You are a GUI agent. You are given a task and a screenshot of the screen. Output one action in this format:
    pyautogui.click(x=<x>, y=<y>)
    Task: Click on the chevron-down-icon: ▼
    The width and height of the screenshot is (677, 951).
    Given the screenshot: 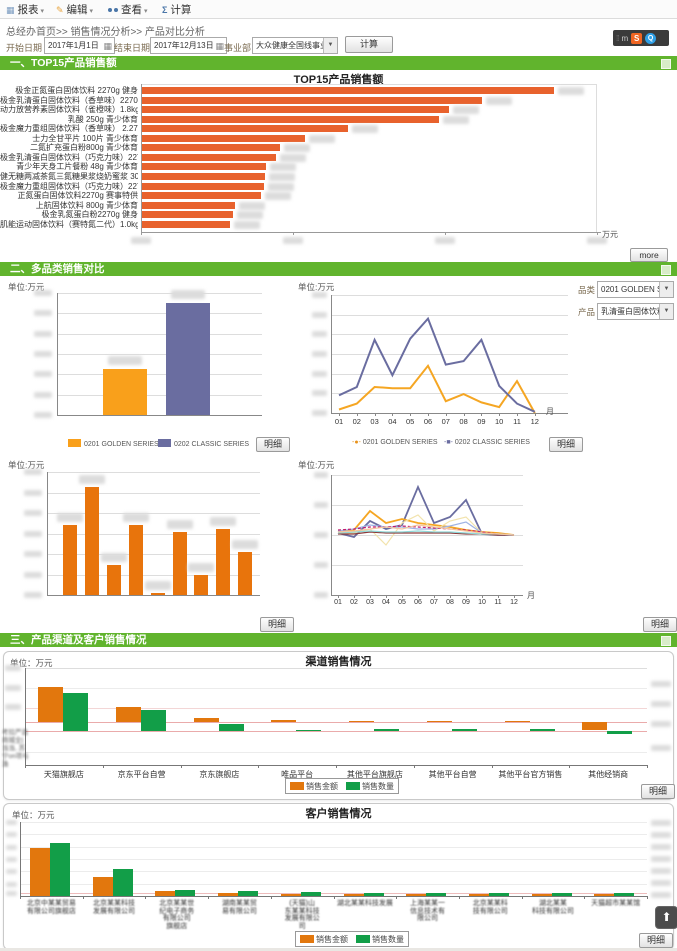 What is the action you would take?
    pyautogui.click(x=666, y=289)
    